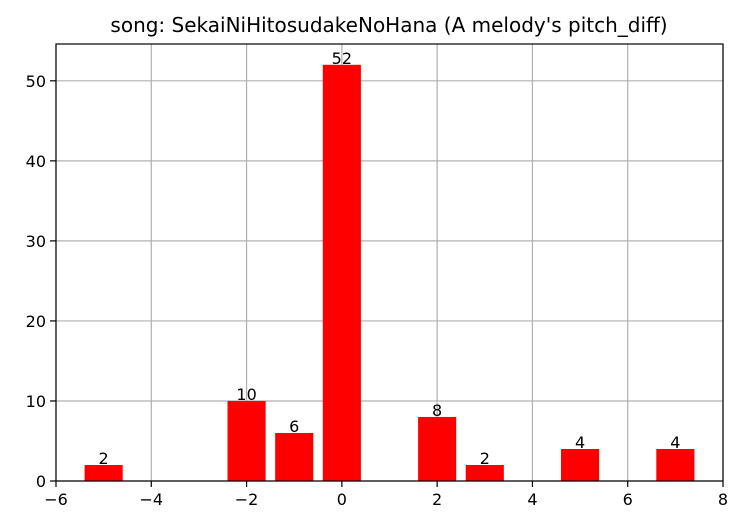 The height and width of the screenshot is (528, 742). Describe the element at coordinates (246, 394) in the screenshot. I see `bar-value-label: 10` at that location.